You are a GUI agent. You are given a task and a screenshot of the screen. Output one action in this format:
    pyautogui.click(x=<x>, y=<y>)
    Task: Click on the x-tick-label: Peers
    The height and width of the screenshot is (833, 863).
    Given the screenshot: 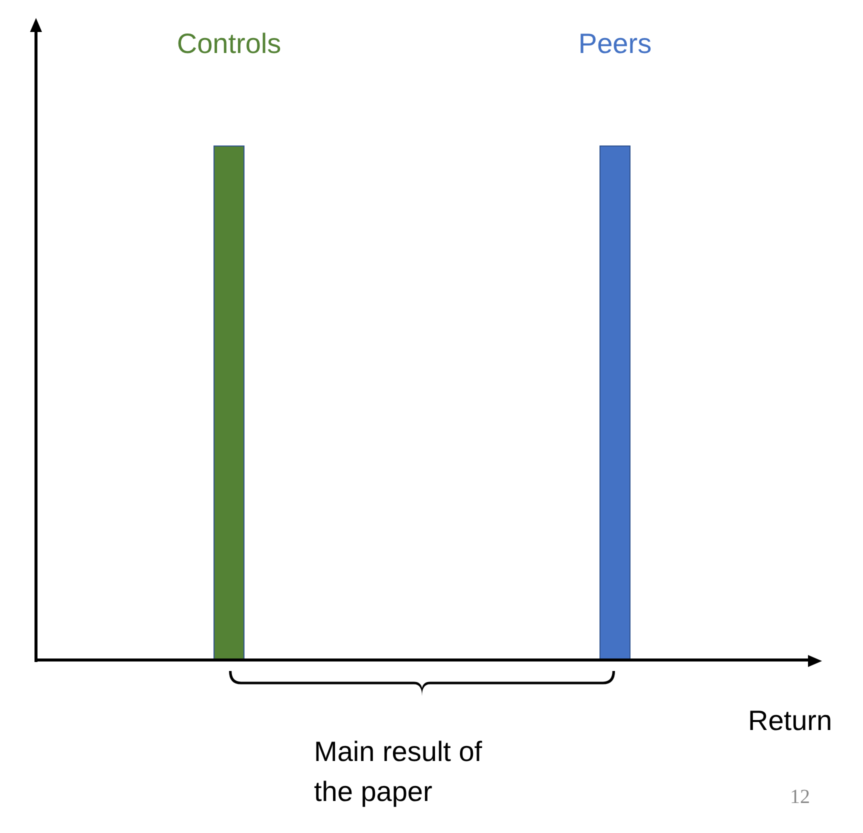 What is the action you would take?
    pyautogui.click(x=615, y=43)
    